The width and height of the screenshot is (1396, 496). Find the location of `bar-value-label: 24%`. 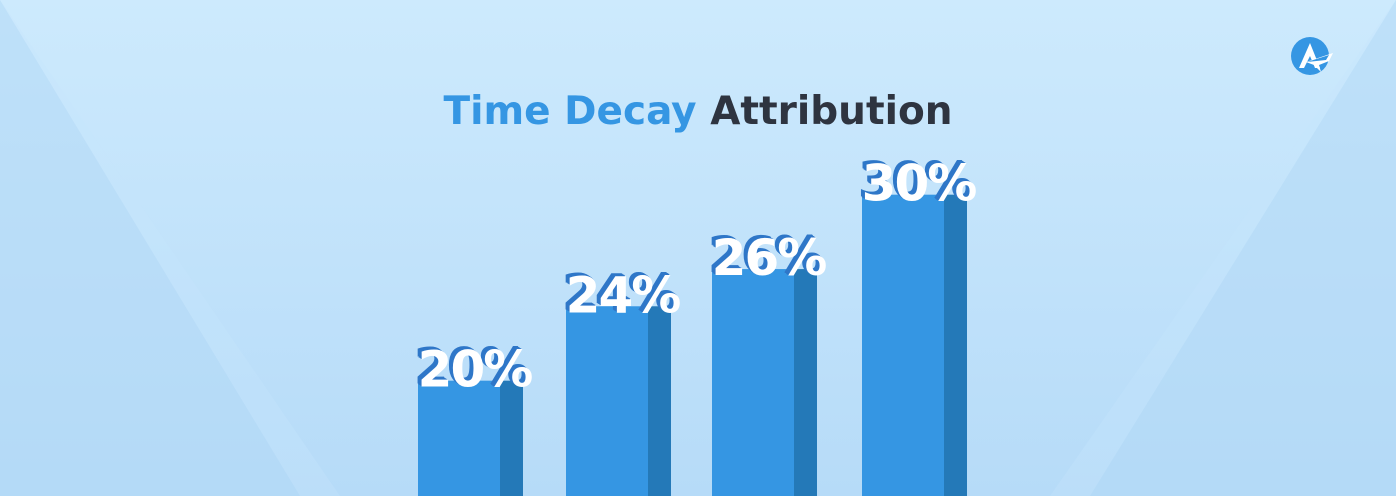

bar-value-label: 24% is located at coordinates (623, 295).